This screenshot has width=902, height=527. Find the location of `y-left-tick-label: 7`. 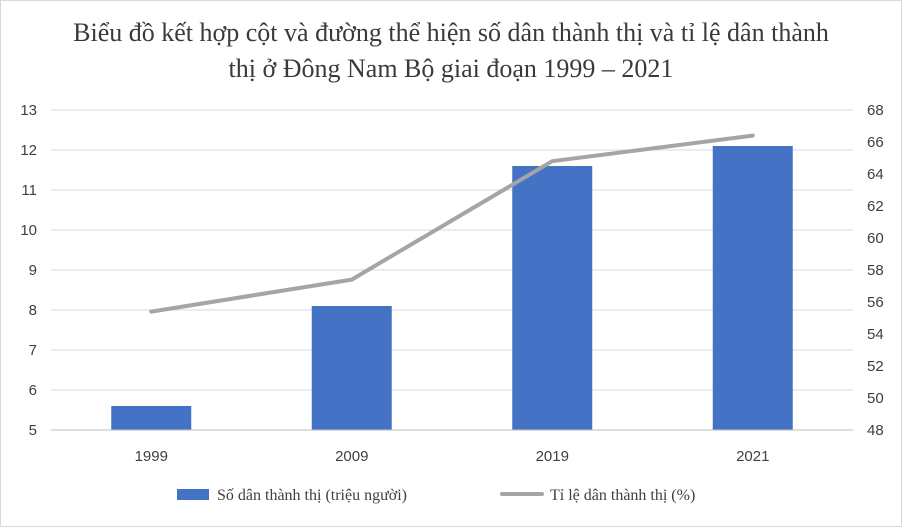

y-left-tick-label: 7 is located at coordinates (33, 350).